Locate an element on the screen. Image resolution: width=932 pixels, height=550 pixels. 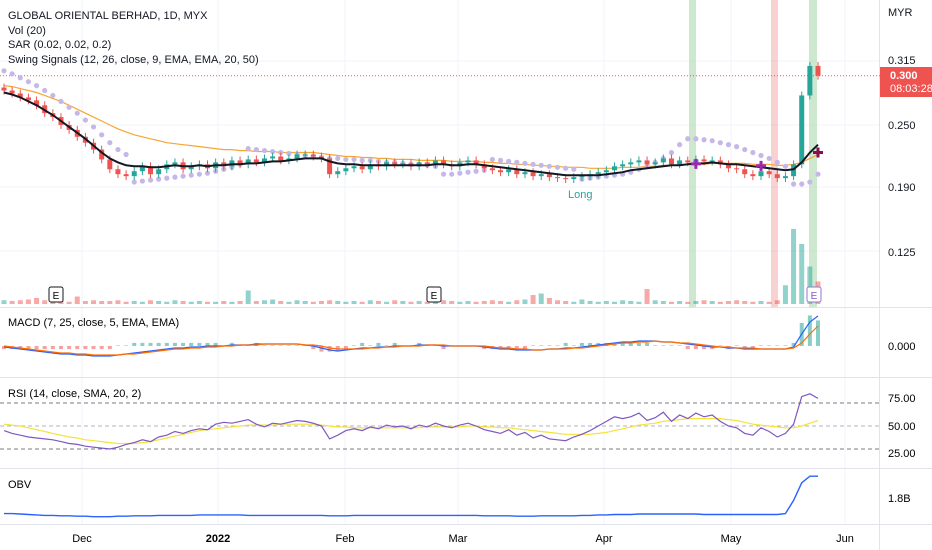
indicator-sar: SAR (0.02, 0.02, 0.2) is located at coordinates (59, 45).